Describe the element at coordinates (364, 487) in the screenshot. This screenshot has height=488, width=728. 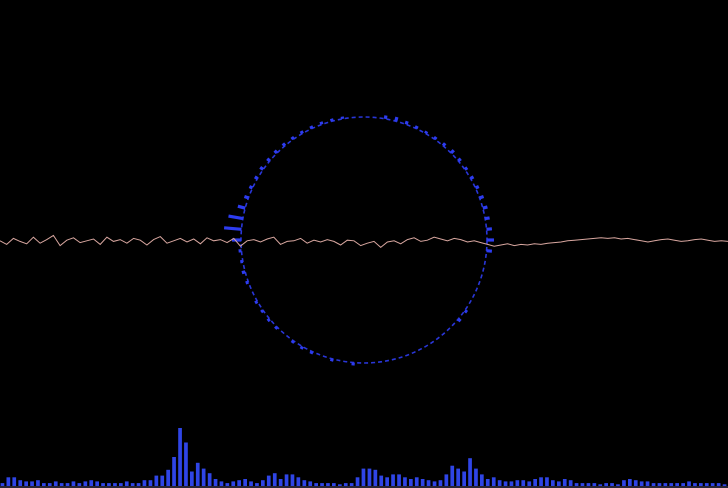
I see `bottom-edge-divider` at that location.